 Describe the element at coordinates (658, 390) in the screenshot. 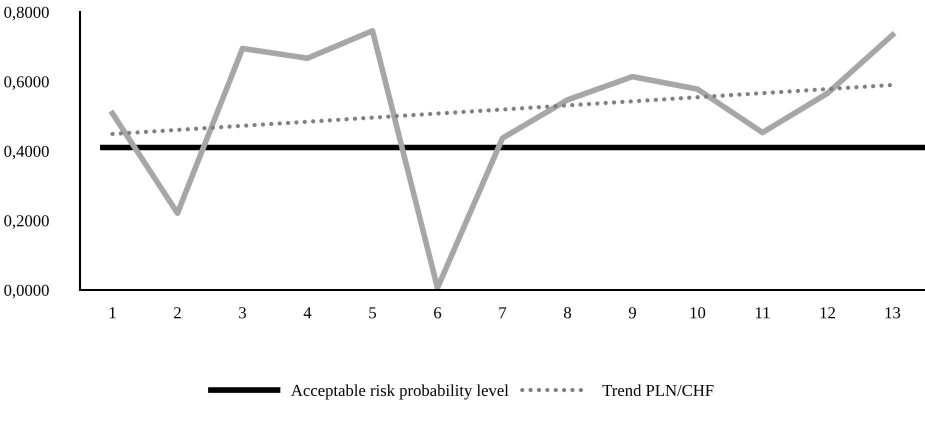

I see `legend-label: Trend PLN/CHF` at that location.